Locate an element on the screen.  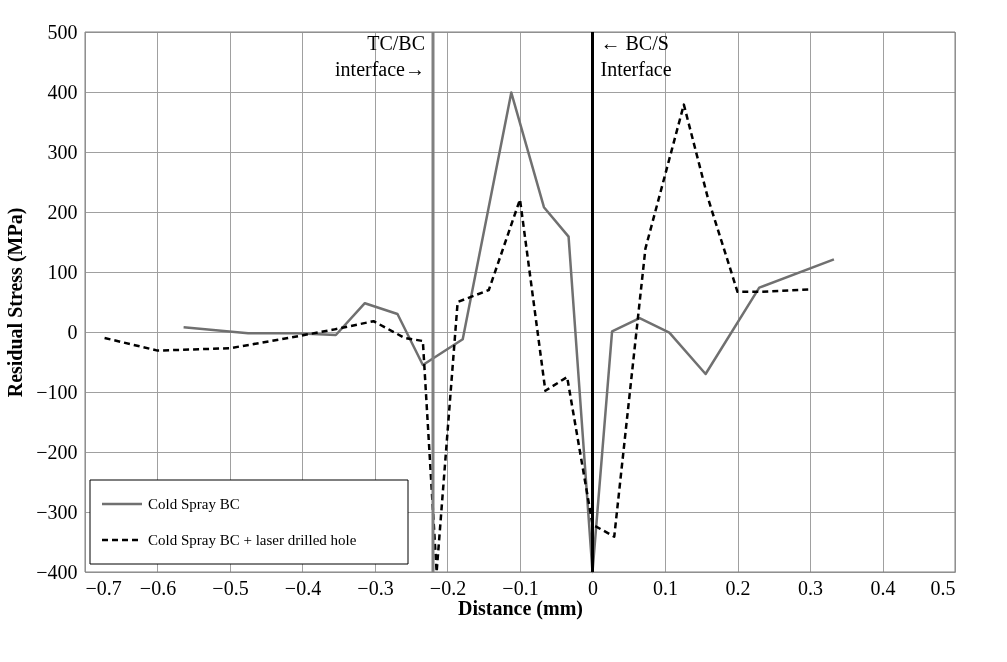
y-tick-label: 0 is located at coordinates (72, 331).